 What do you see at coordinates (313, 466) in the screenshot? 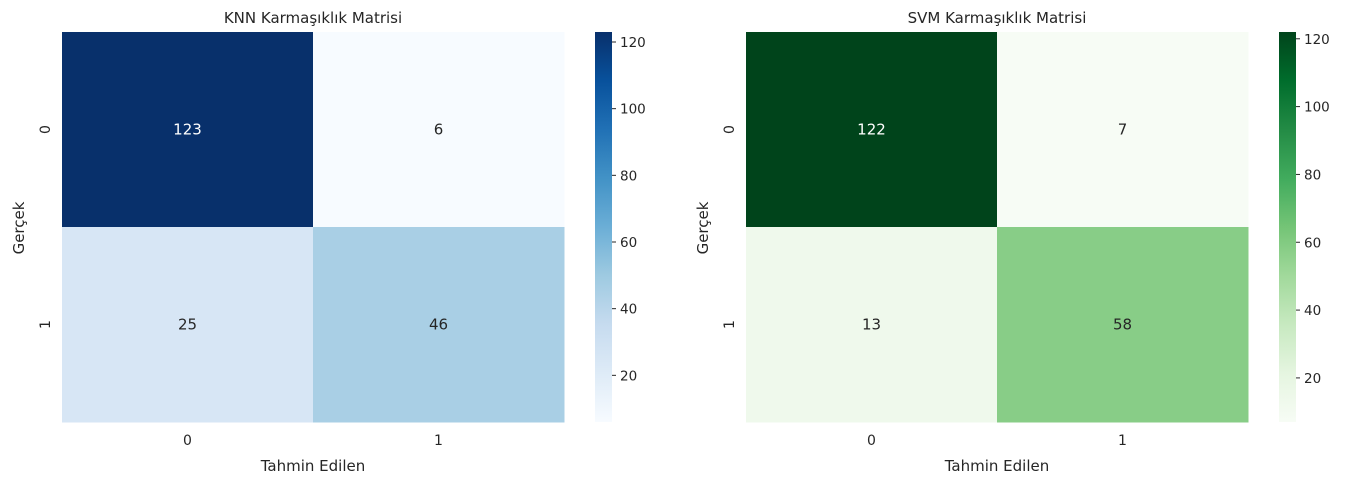
I see `knn-x-axis-label: Tahmin Edilen` at bounding box center [313, 466].